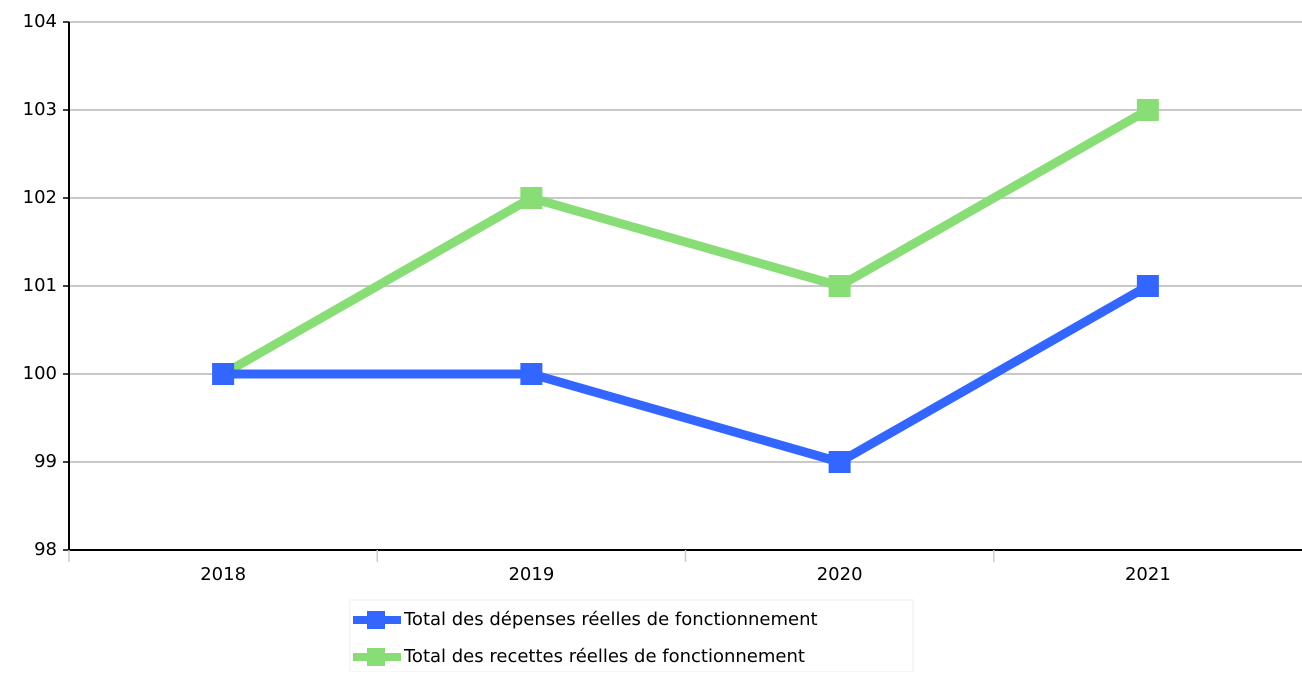  I want to click on x-tick-label: 2020, so click(840, 574).